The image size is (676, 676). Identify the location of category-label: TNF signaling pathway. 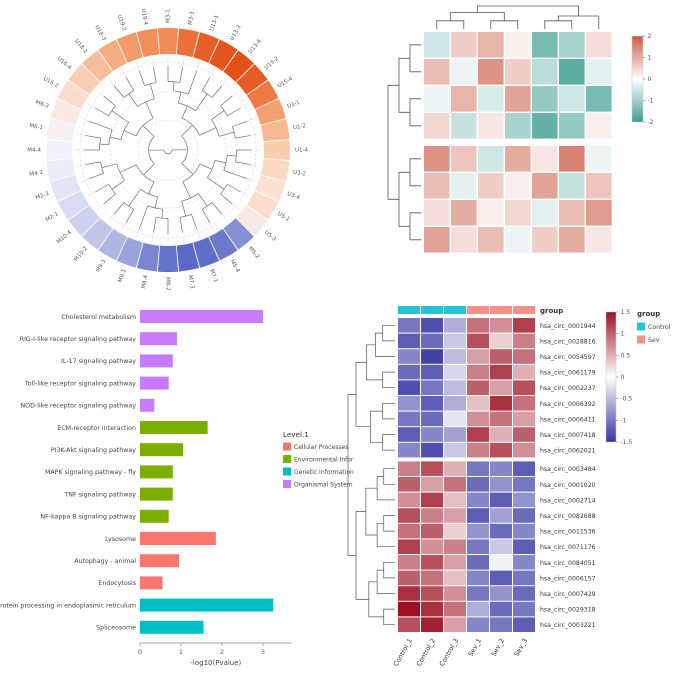
(99, 494).